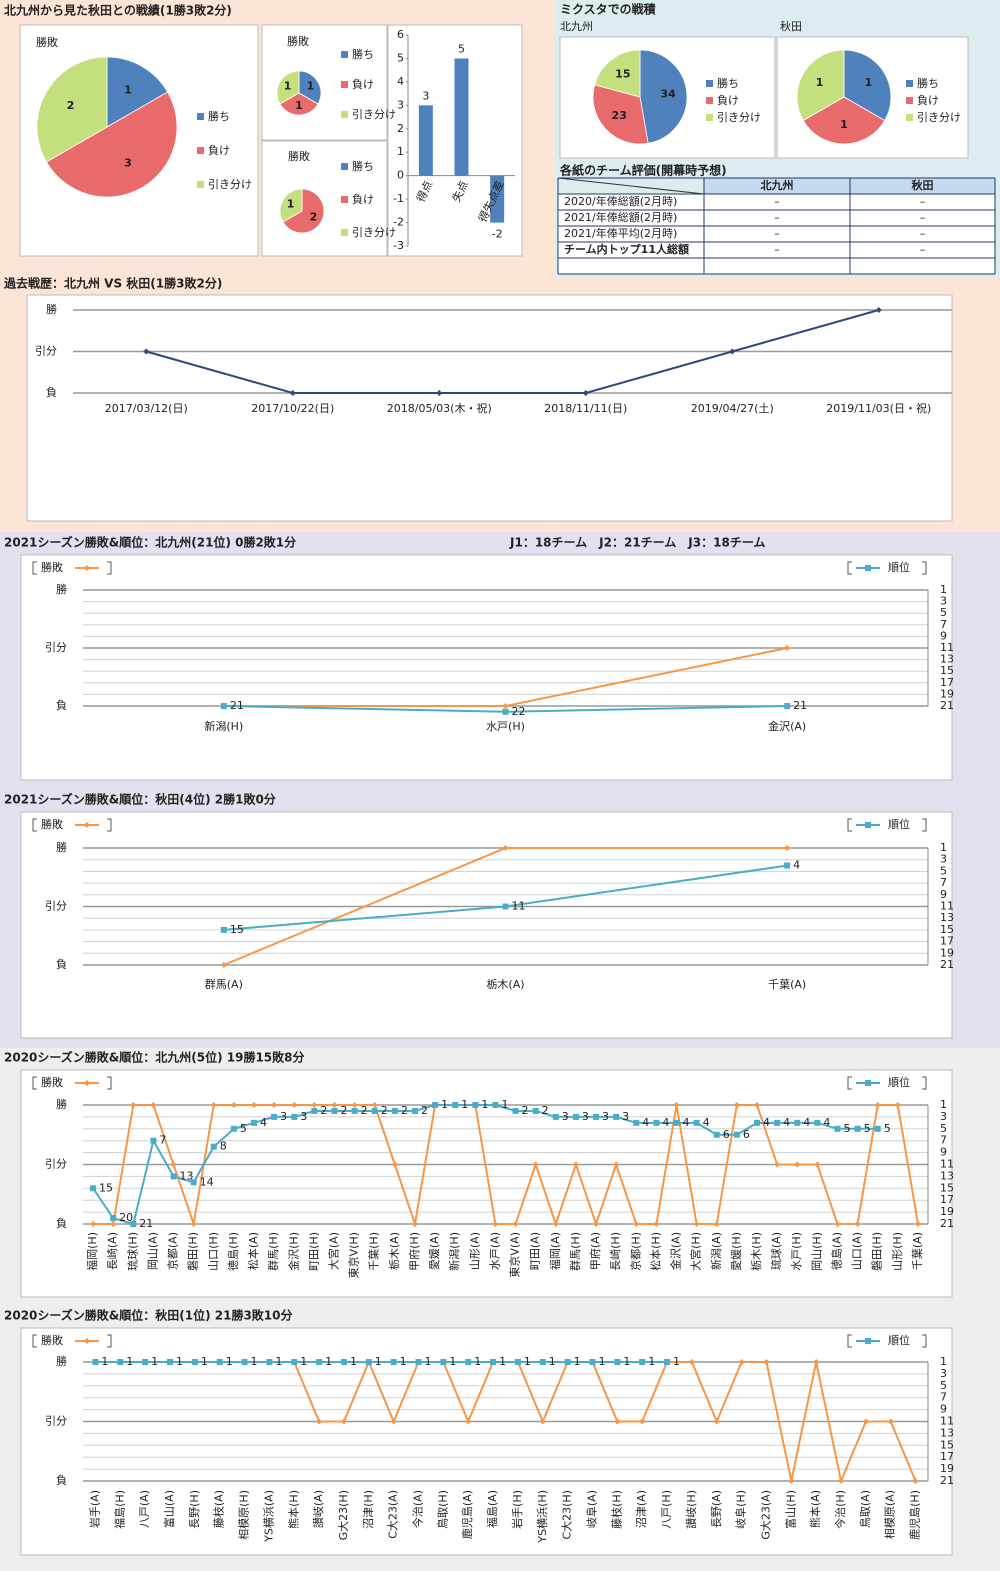 The width and height of the screenshot is (1000, 1571). What do you see at coordinates (173, 1251) in the screenshot?
I see `x-tick-label: 京都(A)` at bounding box center [173, 1251].